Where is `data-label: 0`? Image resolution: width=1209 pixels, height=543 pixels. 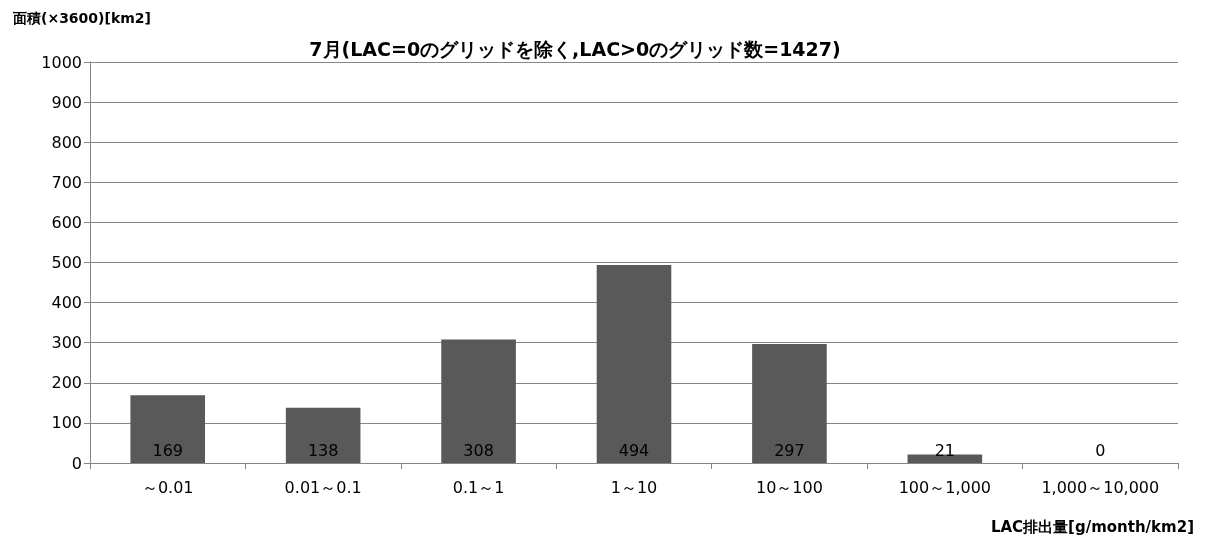
data-label: 0 is located at coordinates (1100, 450).